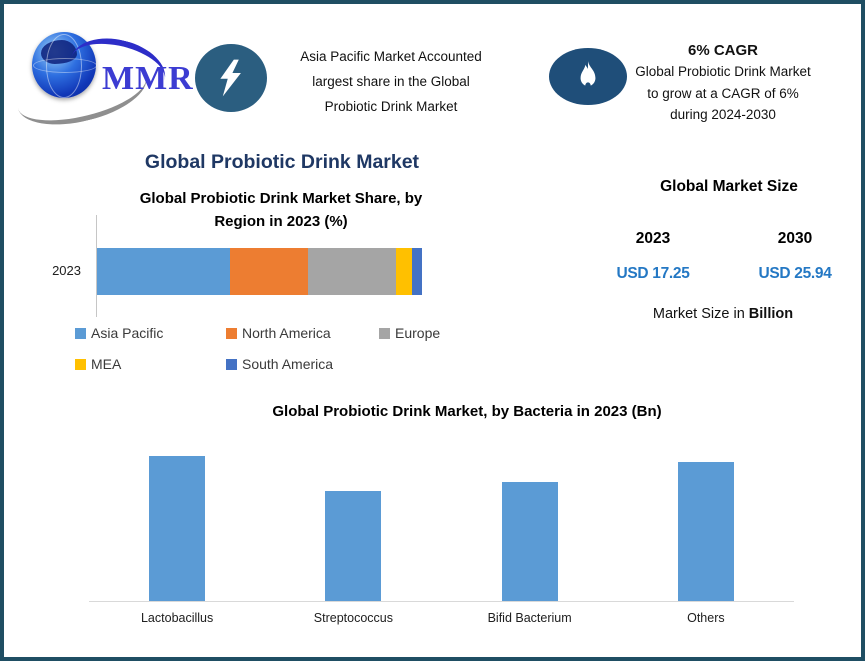 This screenshot has height=661, width=865. I want to click on legend-item-europe: Europe, so click(417, 333).